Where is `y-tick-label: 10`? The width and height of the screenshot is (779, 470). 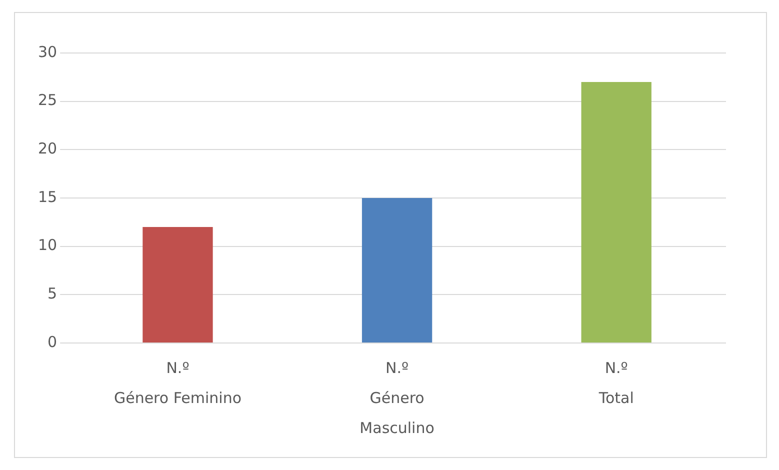 y-tick-label: 10 is located at coordinates (48, 245).